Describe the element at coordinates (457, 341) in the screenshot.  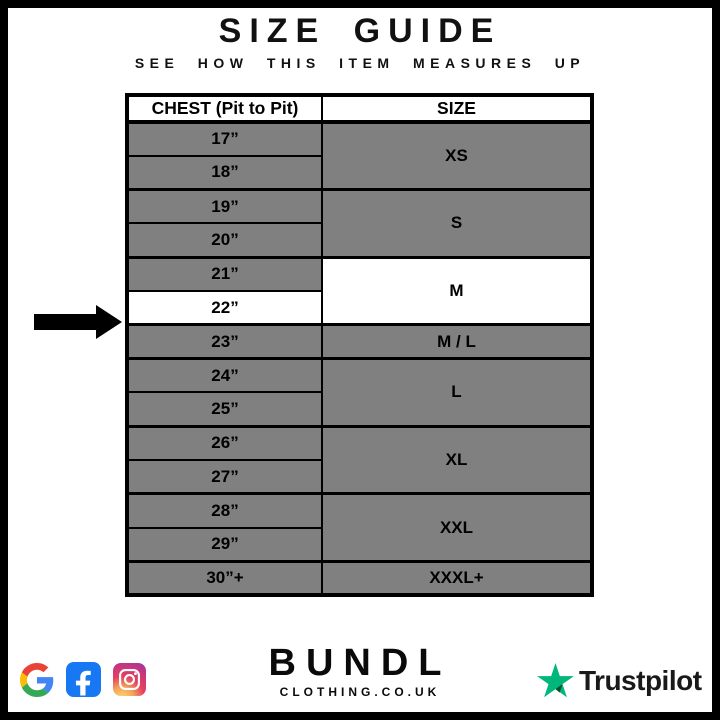
I see `size-cell: M / L` at that location.